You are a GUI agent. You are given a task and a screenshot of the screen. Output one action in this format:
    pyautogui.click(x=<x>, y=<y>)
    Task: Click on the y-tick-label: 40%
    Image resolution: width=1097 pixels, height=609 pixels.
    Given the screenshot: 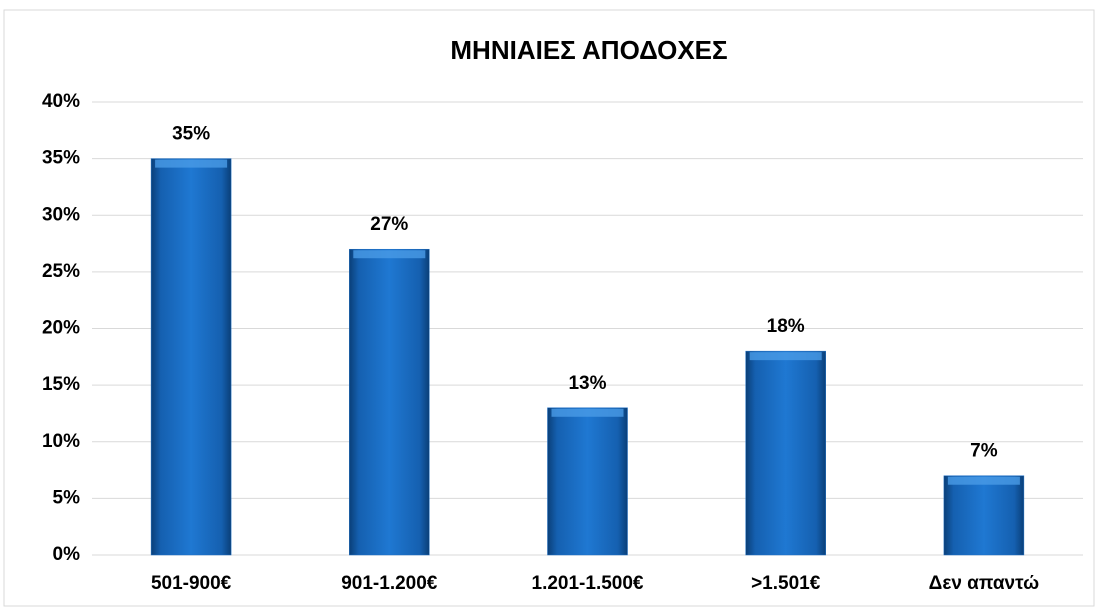 What is the action you would take?
    pyautogui.click(x=61, y=101)
    